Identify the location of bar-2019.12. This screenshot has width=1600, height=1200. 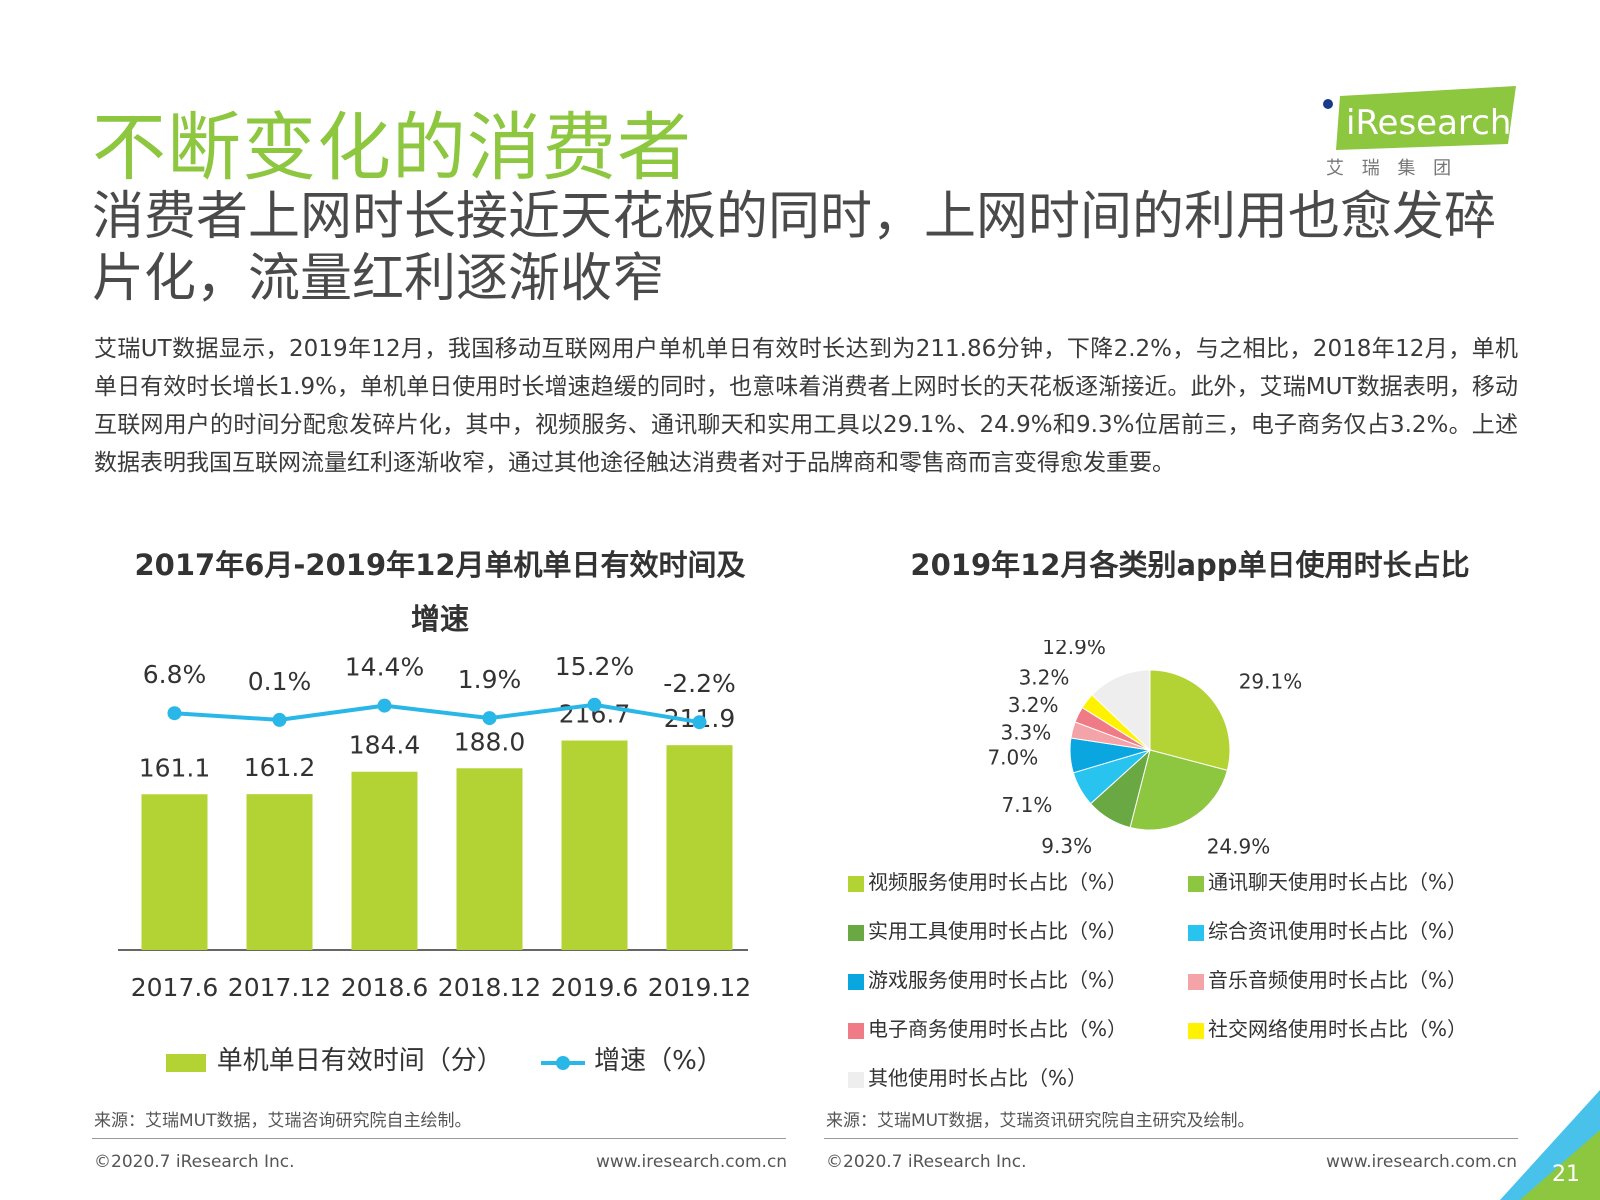
(699, 847).